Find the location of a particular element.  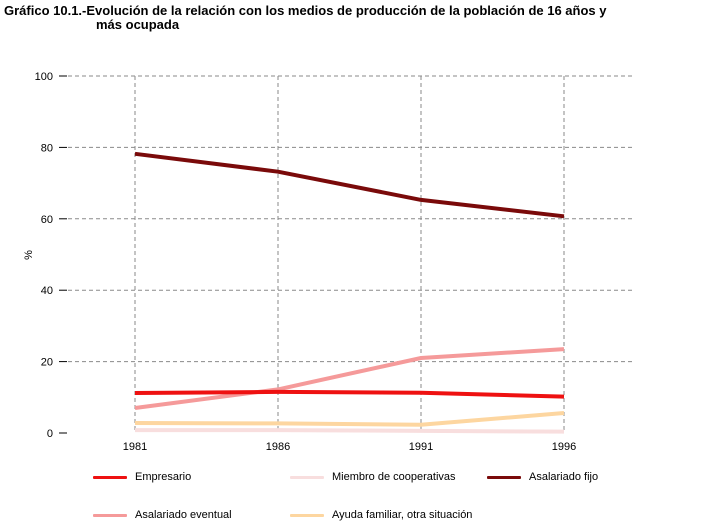

y-tick-label: 80 is located at coordinates (47, 148).